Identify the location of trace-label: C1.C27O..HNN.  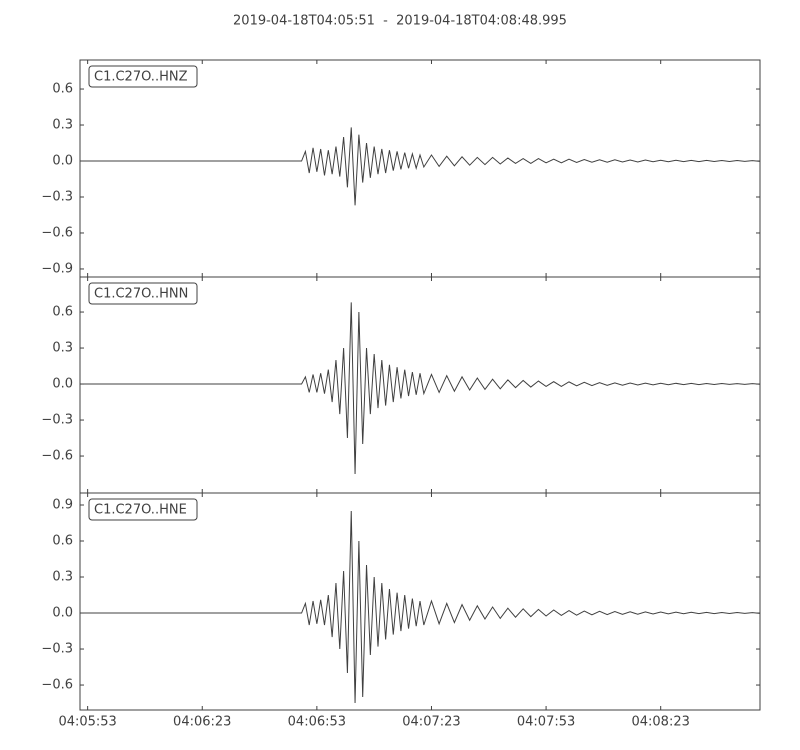
(141, 294).